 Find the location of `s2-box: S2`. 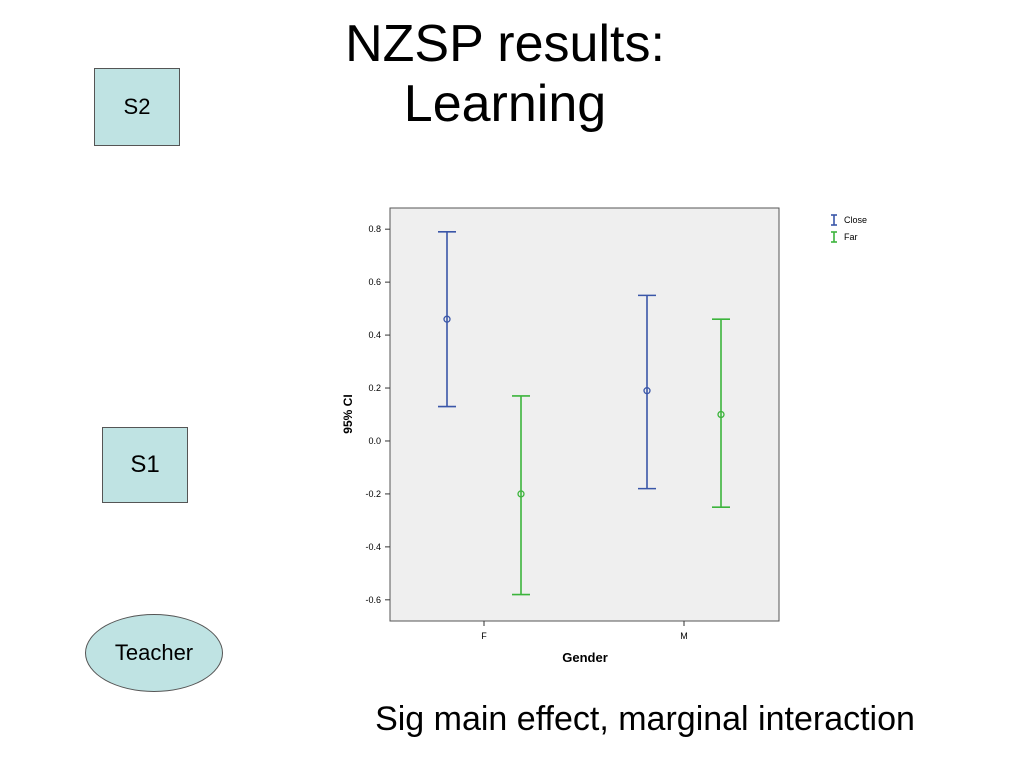

s2-box: S2 is located at coordinates (137, 107).